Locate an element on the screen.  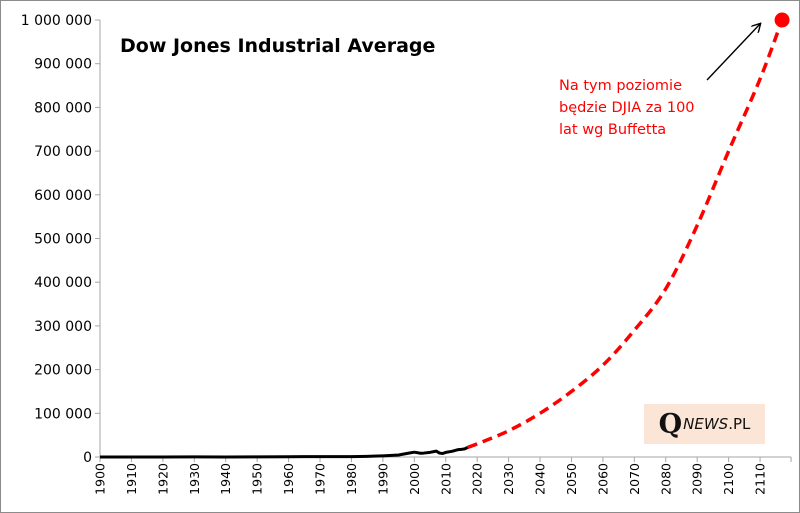
x-tick-label: 1960 is located at coordinates (288, 479).